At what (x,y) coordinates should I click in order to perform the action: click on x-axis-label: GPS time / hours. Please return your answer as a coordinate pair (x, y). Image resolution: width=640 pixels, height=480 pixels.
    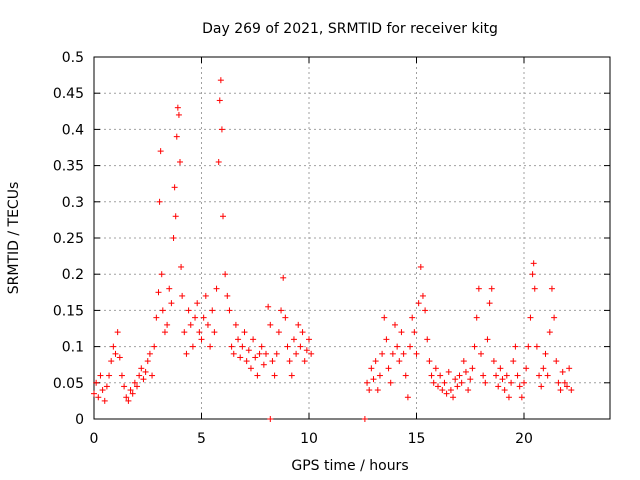
    Looking at the image, I should click on (349, 466).